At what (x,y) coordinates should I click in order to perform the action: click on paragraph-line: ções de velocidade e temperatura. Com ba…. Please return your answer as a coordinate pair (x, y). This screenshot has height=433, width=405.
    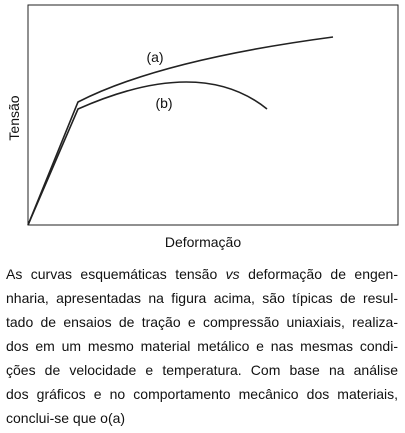
    Looking at the image, I should click on (202, 370).